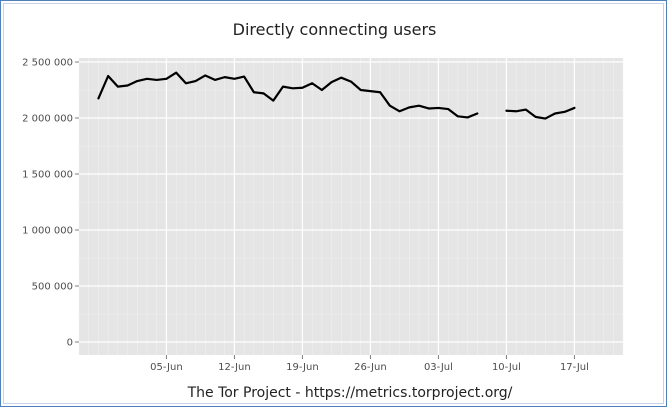 Image resolution: width=669 pixels, height=409 pixels. Describe the element at coordinates (506, 367) in the screenshot. I see `x-tick-label: 10-Jul` at that location.